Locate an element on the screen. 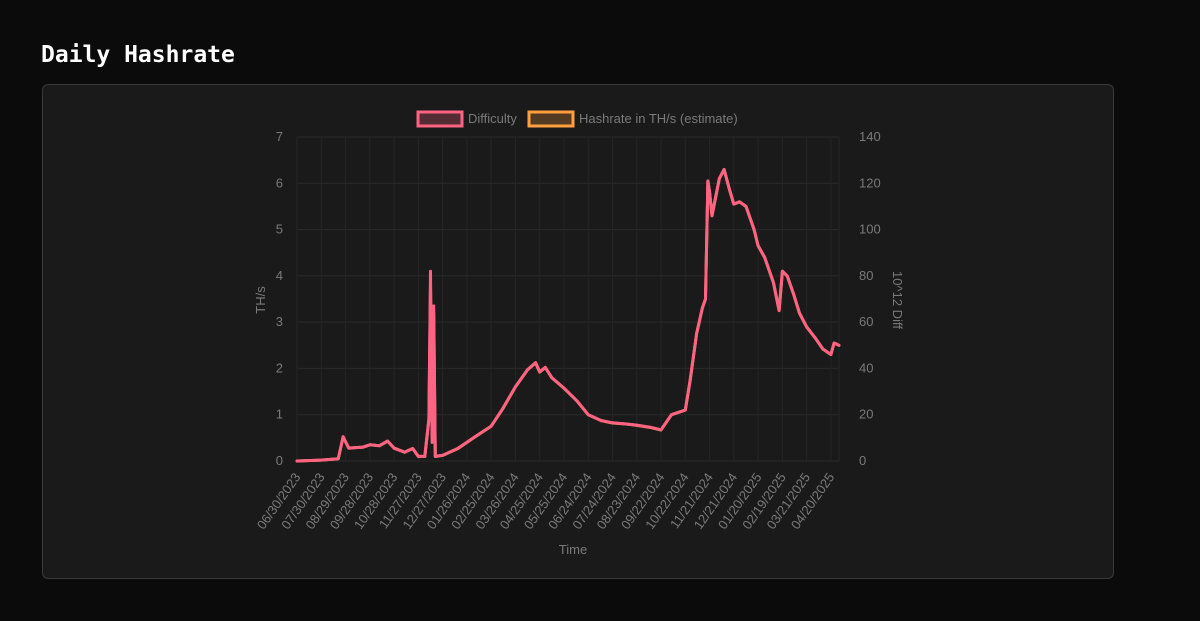 This screenshot has width=1200, height=621. y-axis-right-label: 10^12 Diff is located at coordinates (897, 300).